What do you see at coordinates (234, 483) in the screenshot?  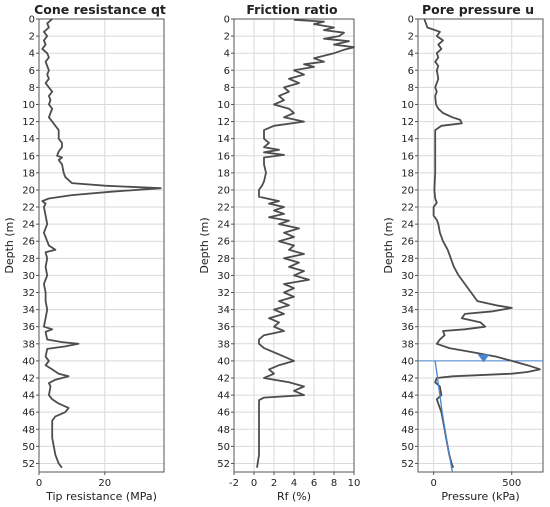 I see `x-tick-label: -2` at bounding box center [234, 483].